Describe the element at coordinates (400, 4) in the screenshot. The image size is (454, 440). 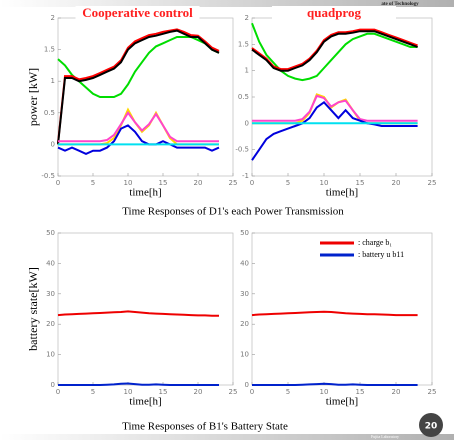
I see `institute: ate of Technology` at that location.